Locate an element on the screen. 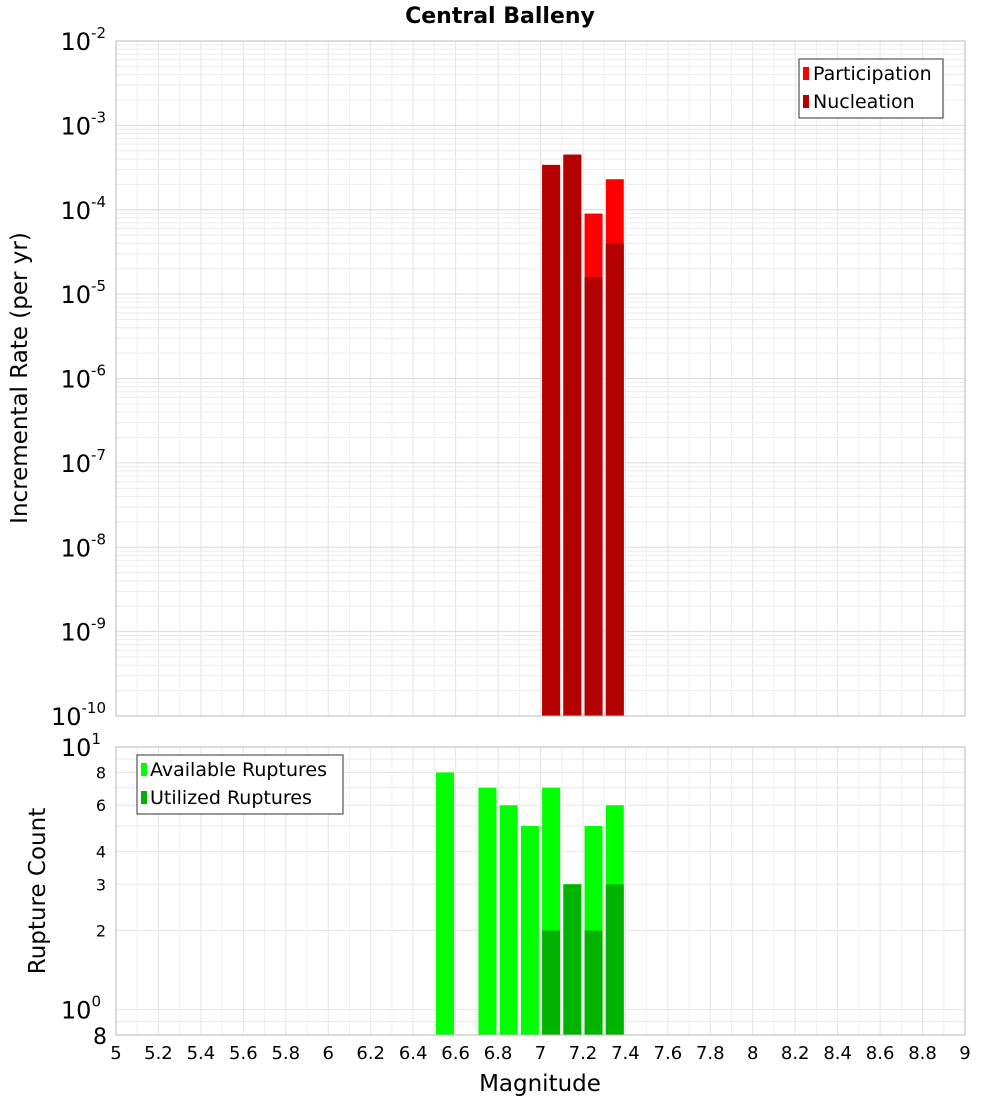 This screenshot has height=1100, width=1000. bottom-y-axis-label: Rupture Count is located at coordinates (38, 891).